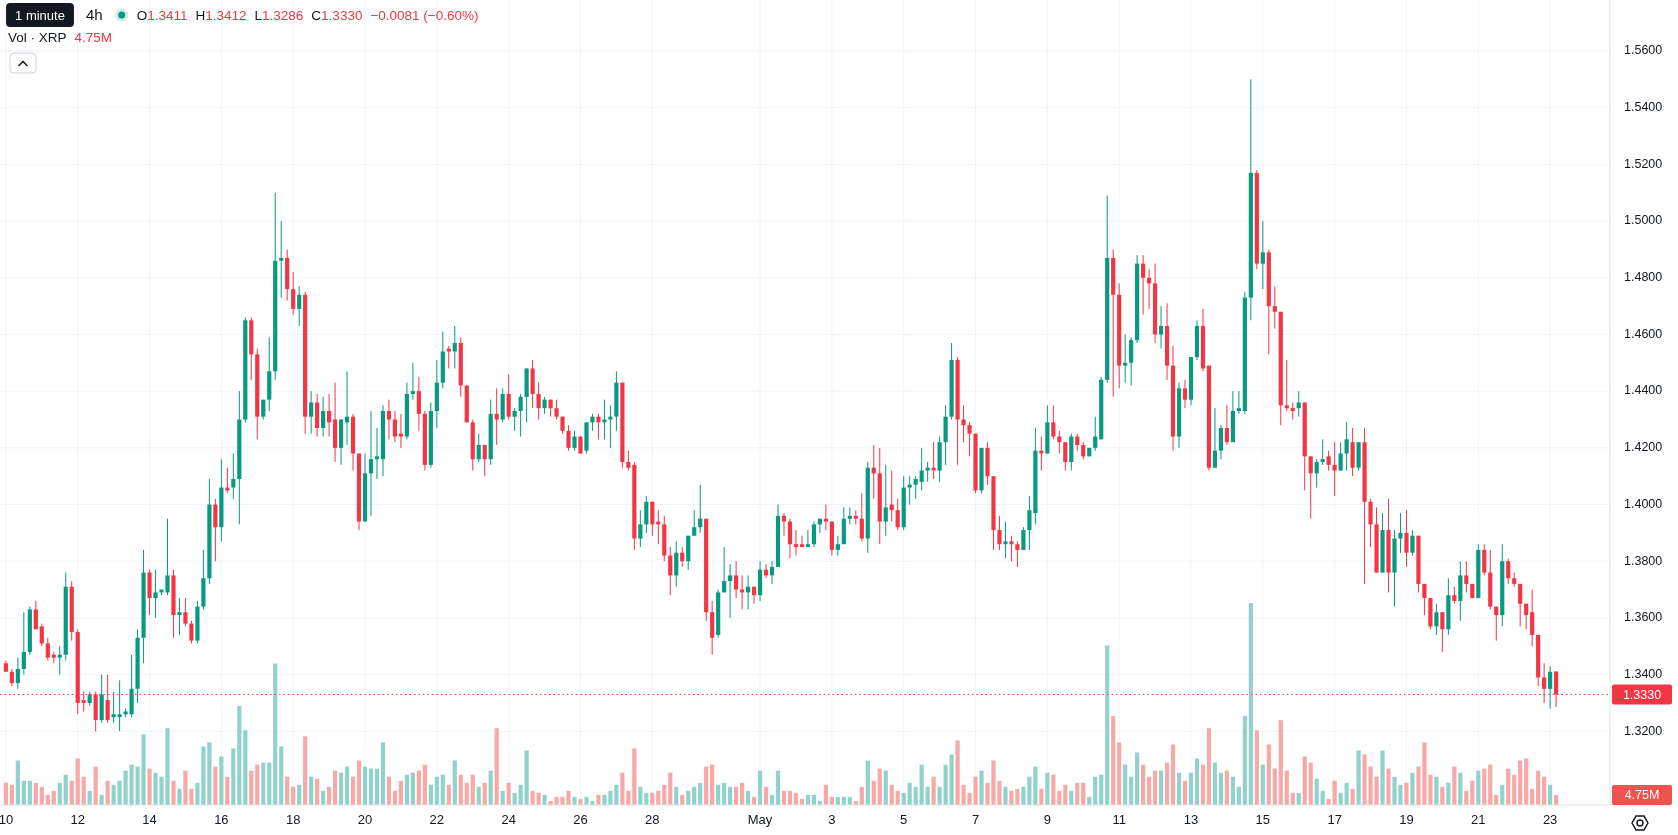 The image size is (1678, 835). I want to click on annotation: 1 minute, so click(40, 15).